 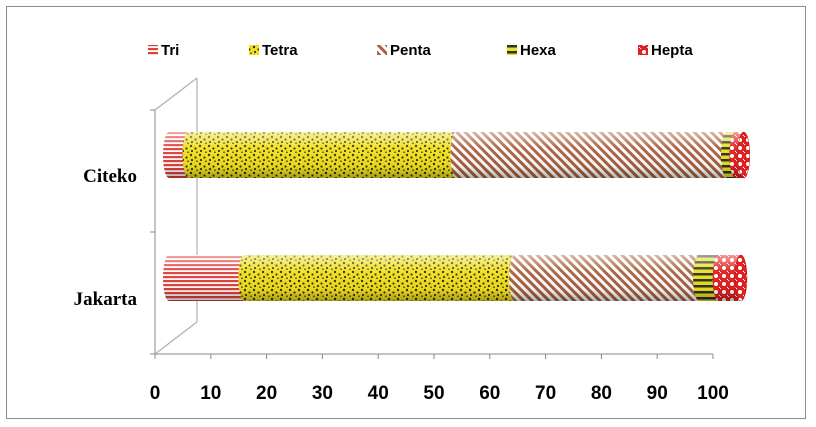 I want to click on x-tick-label: 40, so click(x=378, y=393).